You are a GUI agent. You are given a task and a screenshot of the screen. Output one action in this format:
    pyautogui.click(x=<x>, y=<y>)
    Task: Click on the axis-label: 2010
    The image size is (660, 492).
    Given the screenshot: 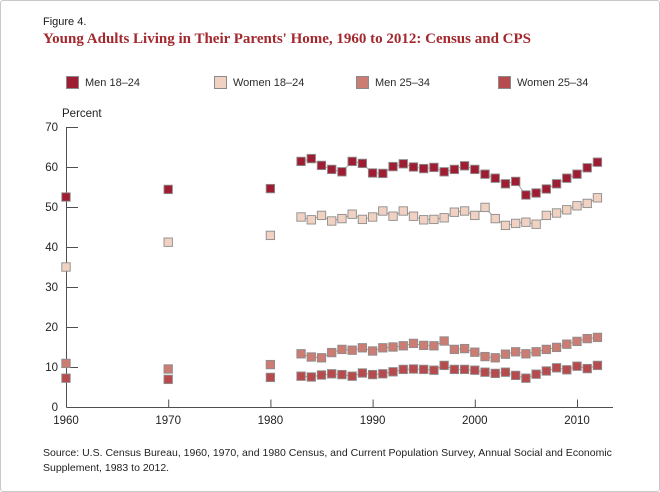 What is the action you would take?
    pyautogui.click(x=577, y=421)
    